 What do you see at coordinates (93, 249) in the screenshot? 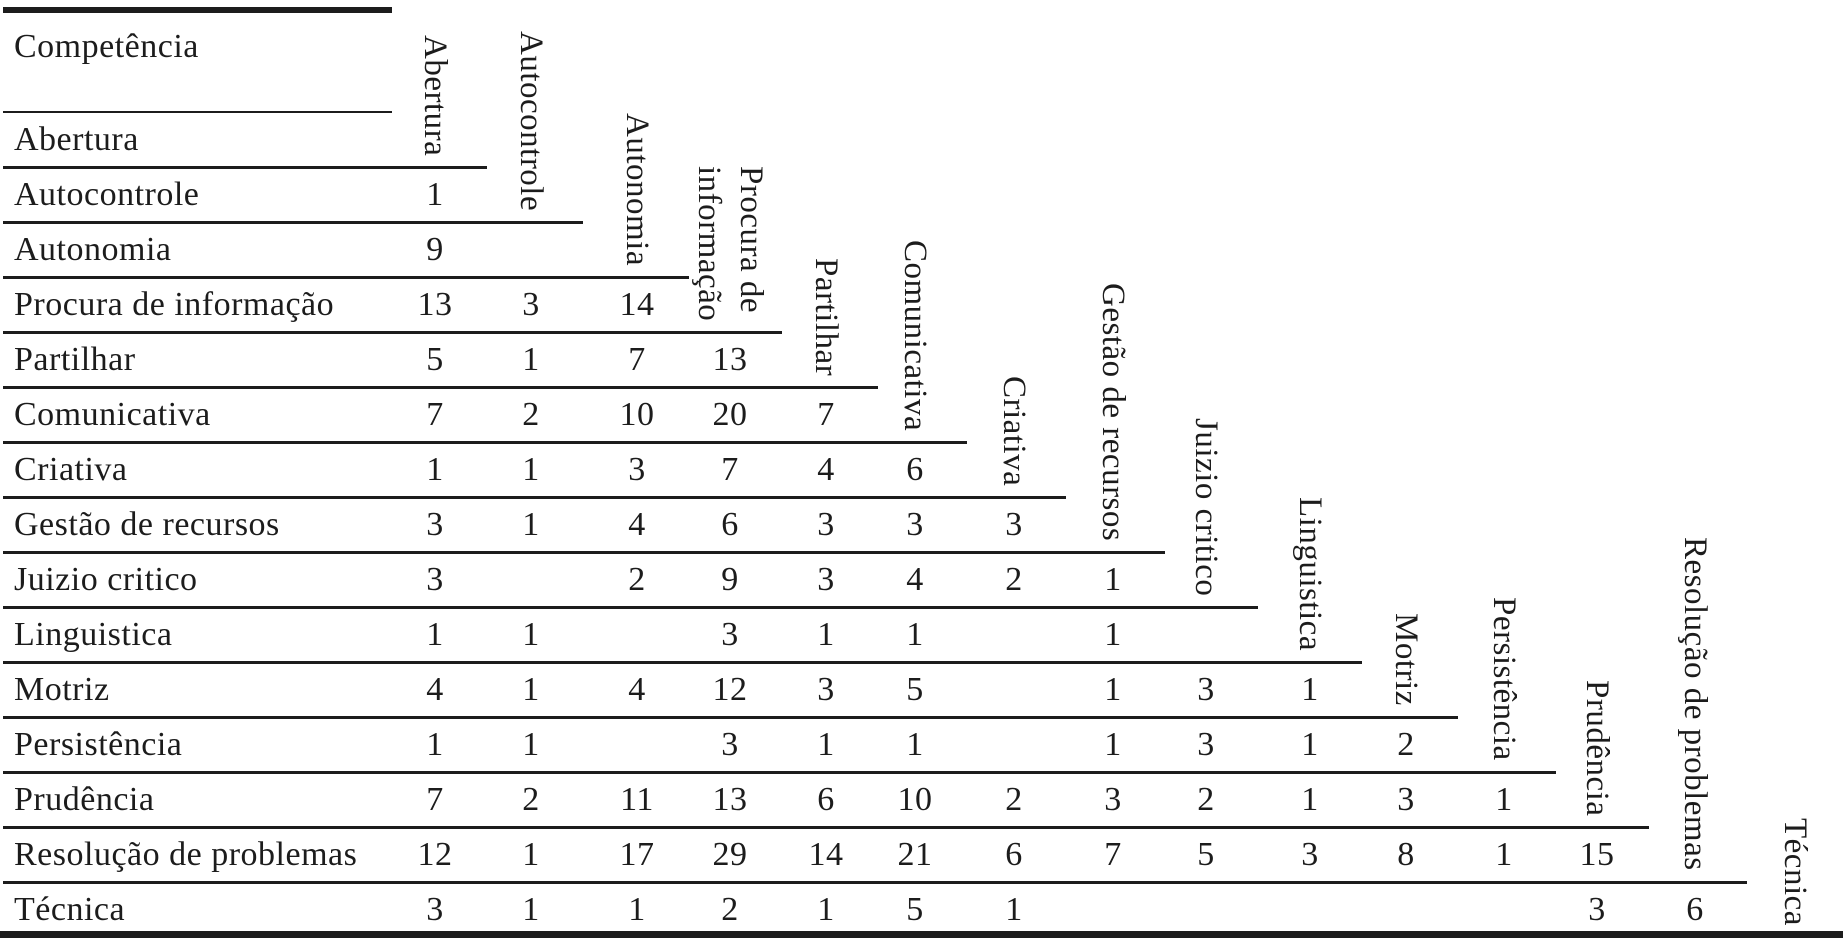
I see `row-label-autonomia: Autonomia` at bounding box center [93, 249].